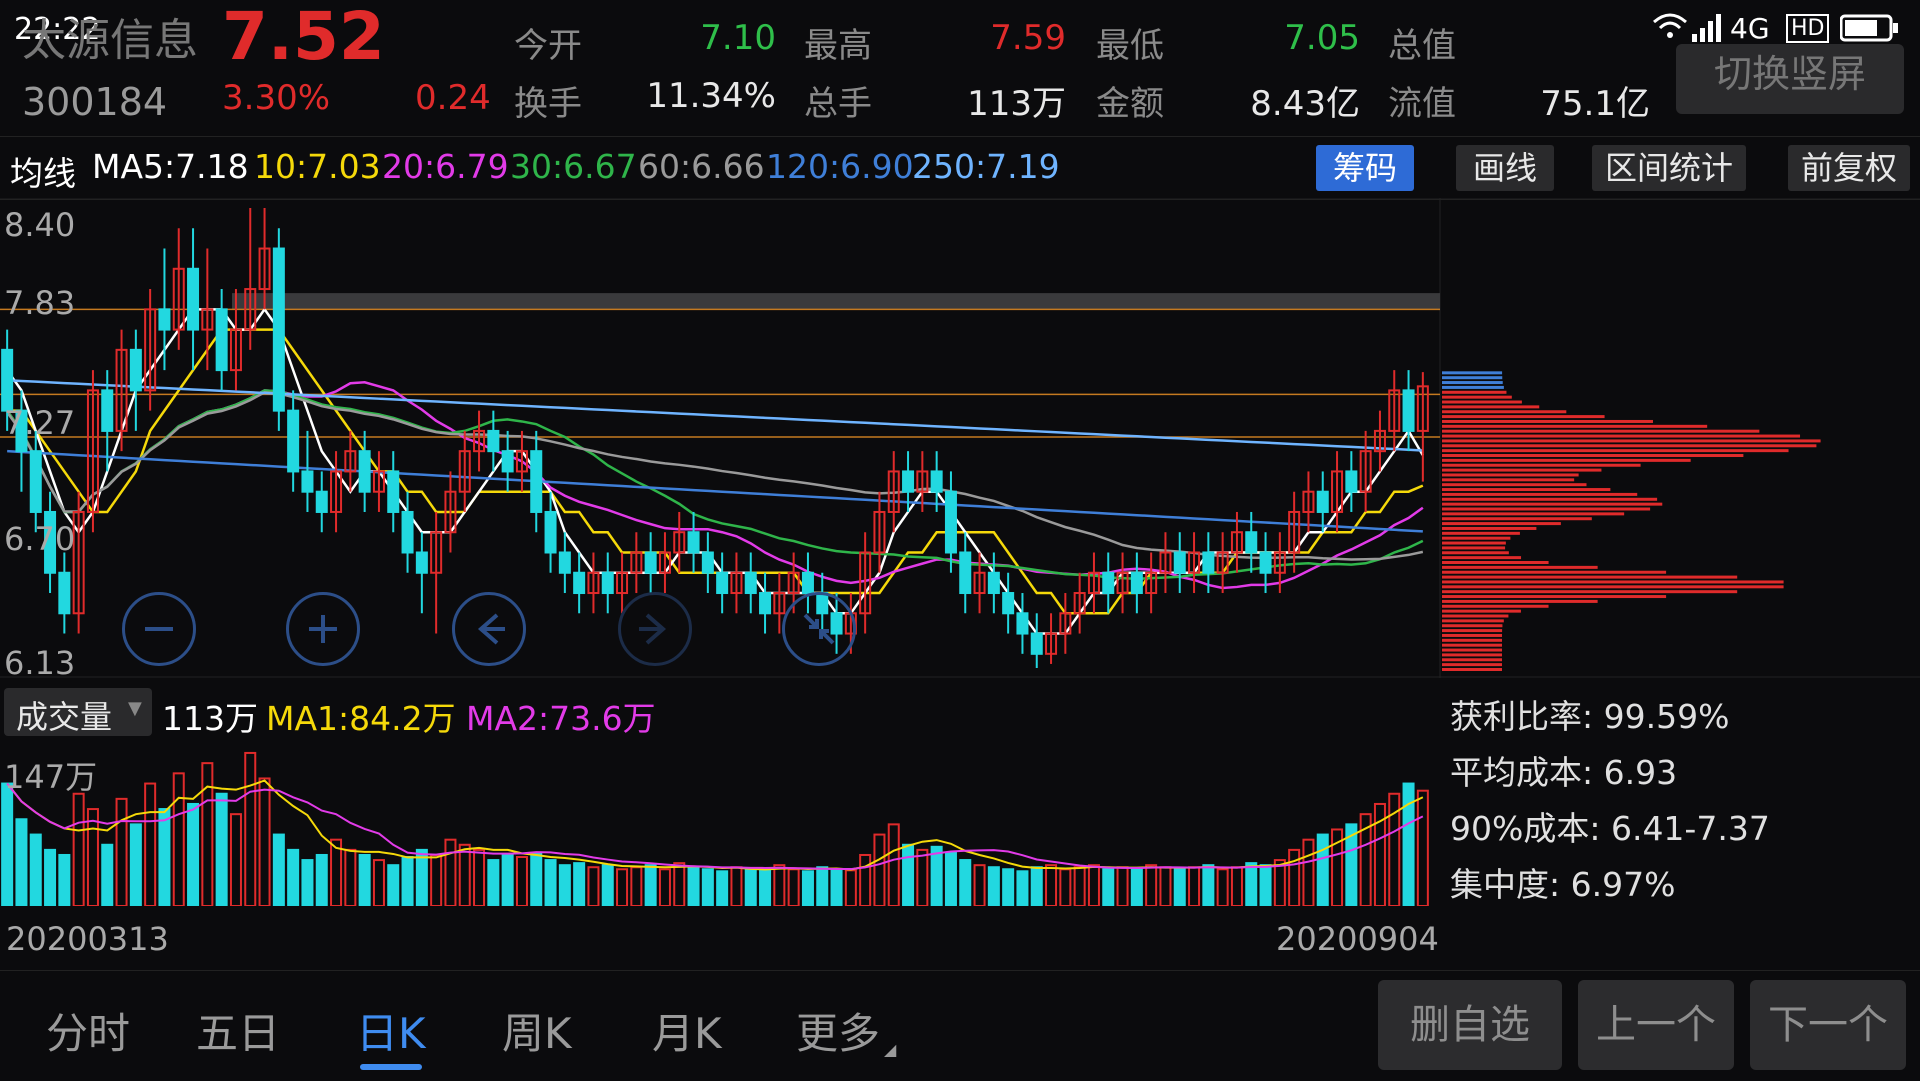 The height and width of the screenshot is (1081, 1920). I want to click on high-value: 7.59, so click(1028, 38).